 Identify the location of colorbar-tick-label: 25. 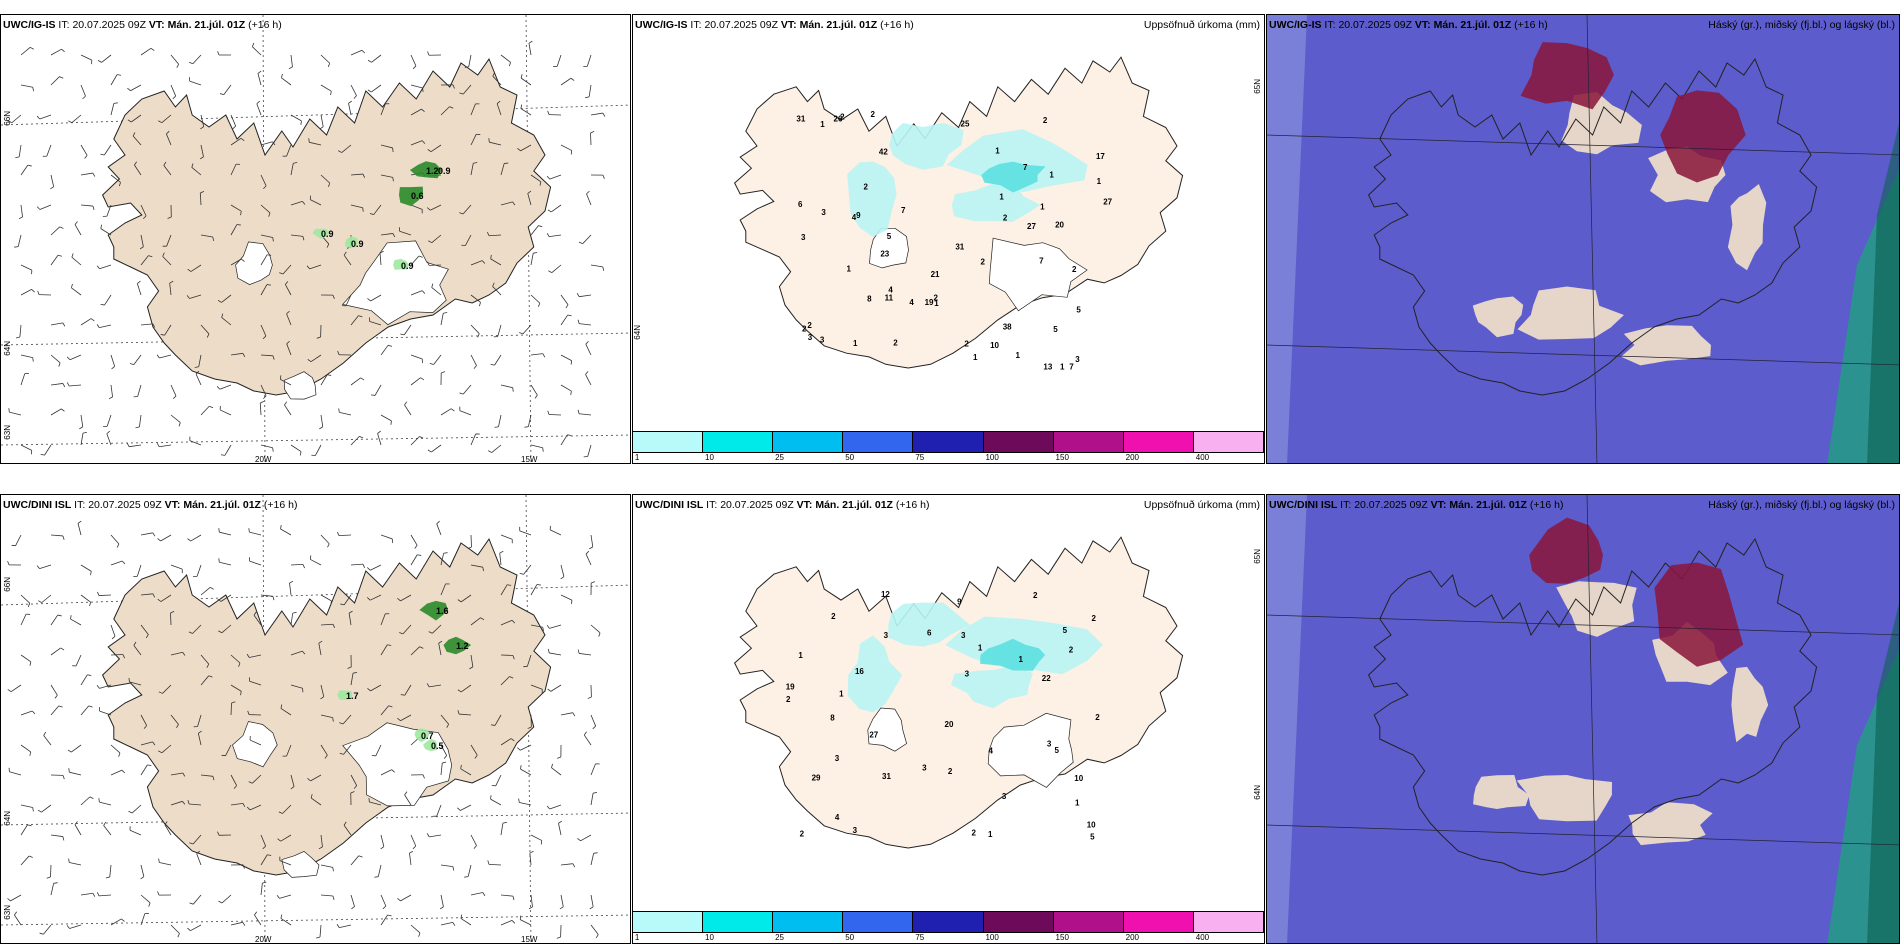
(780, 937).